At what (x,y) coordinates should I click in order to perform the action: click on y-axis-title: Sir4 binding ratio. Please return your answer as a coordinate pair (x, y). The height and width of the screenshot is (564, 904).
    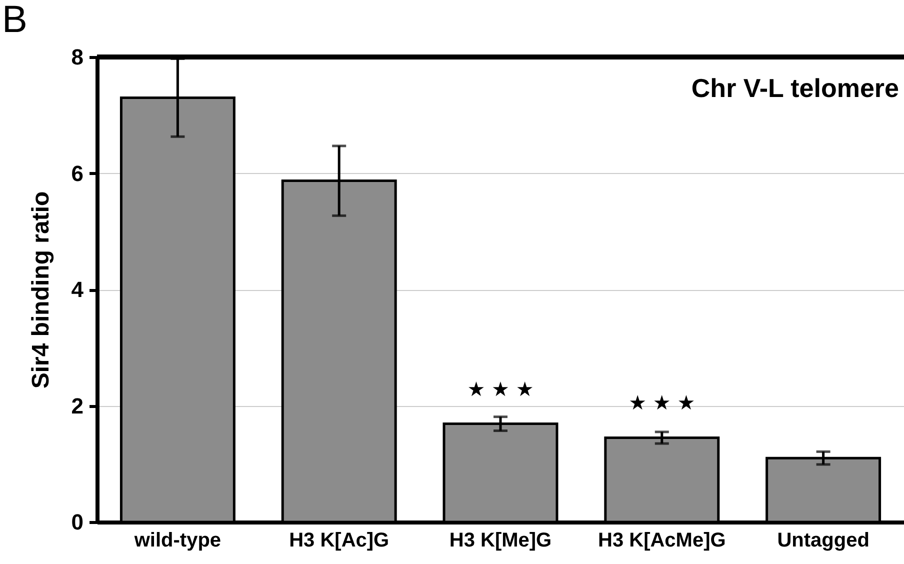
    Looking at the image, I should click on (40, 290).